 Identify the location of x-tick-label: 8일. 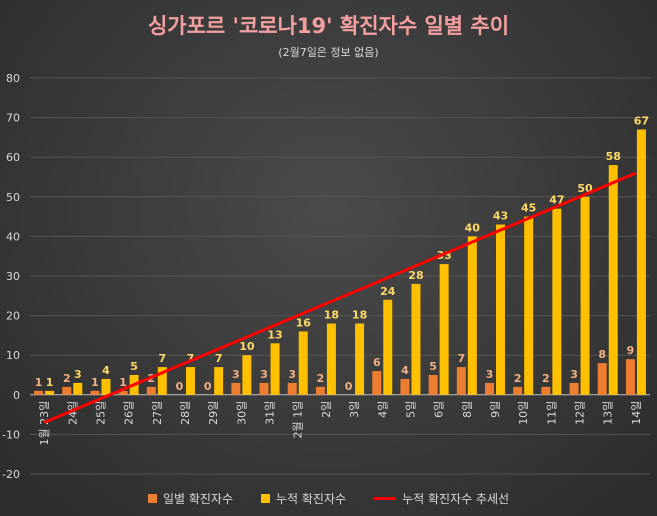
(467, 409).